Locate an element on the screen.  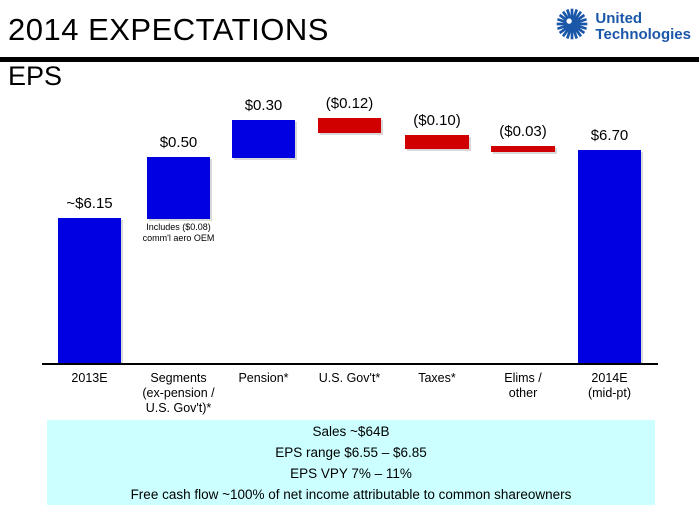
united-technologies-logo: United Technologies is located at coordinates (622, 26).